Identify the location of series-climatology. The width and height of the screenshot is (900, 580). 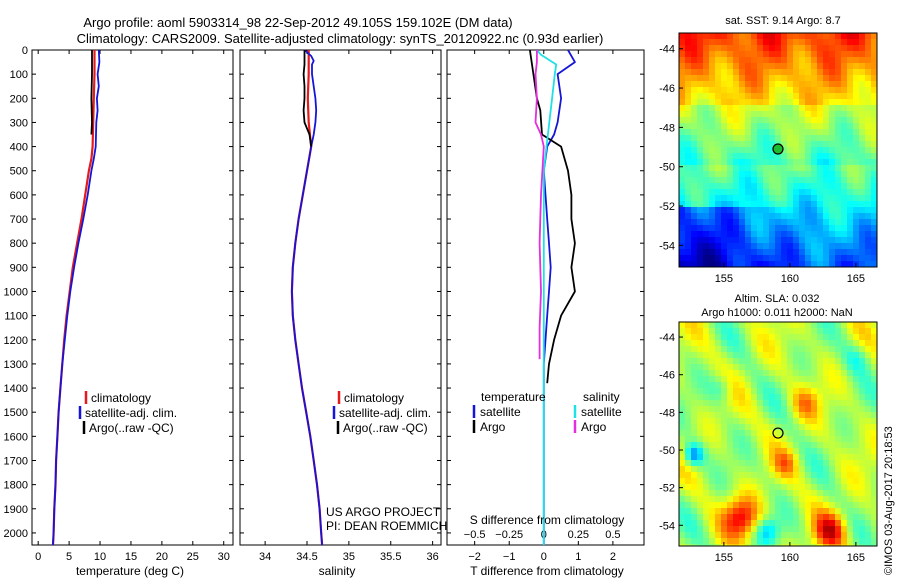
(307, 297).